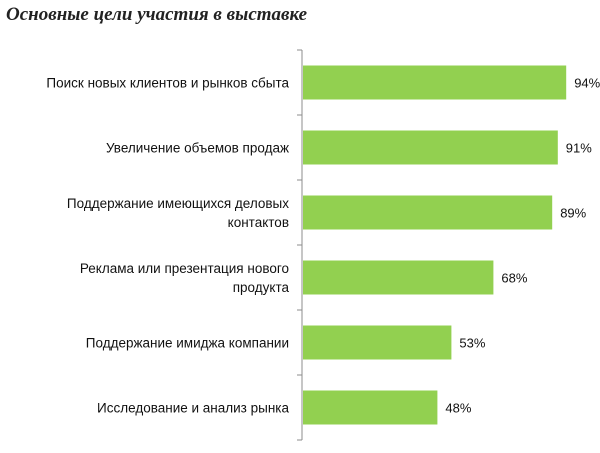  Describe the element at coordinates (579, 148) in the screenshot. I see `data-label: 91%` at that location.